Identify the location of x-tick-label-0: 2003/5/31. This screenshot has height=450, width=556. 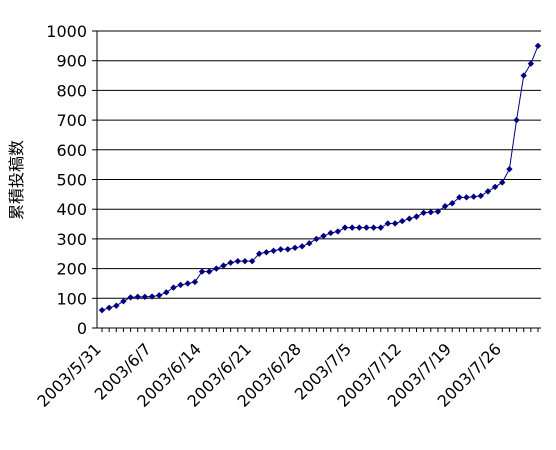
(68, 374).